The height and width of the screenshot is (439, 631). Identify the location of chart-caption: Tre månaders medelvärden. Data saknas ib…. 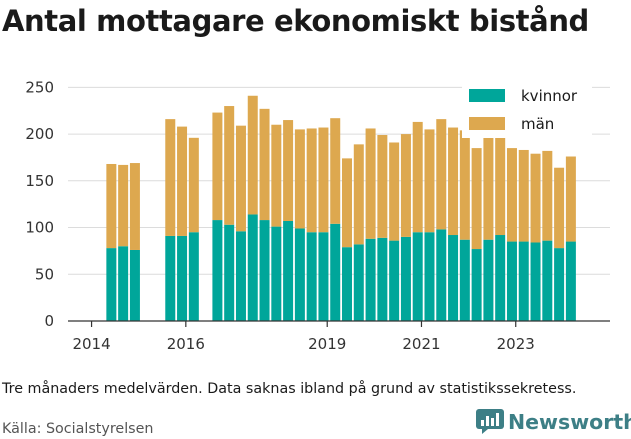
(289, 389).